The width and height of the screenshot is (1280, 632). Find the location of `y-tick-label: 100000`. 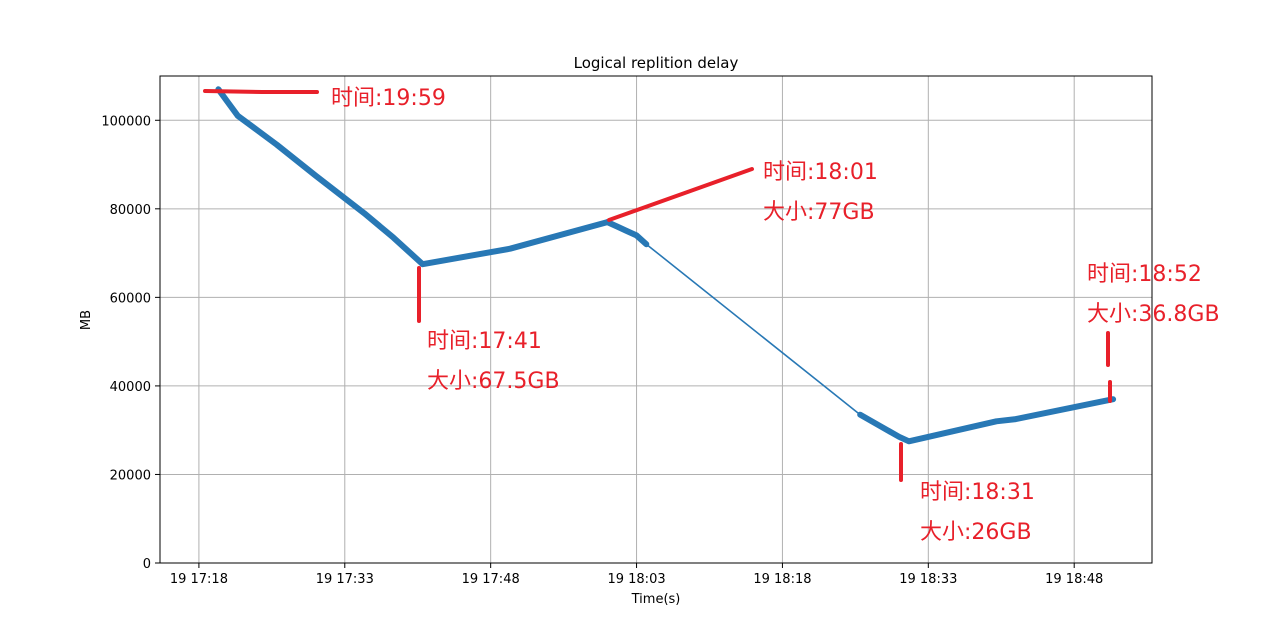

y-tick-label: 100000 is located at coordinates (126, 121).